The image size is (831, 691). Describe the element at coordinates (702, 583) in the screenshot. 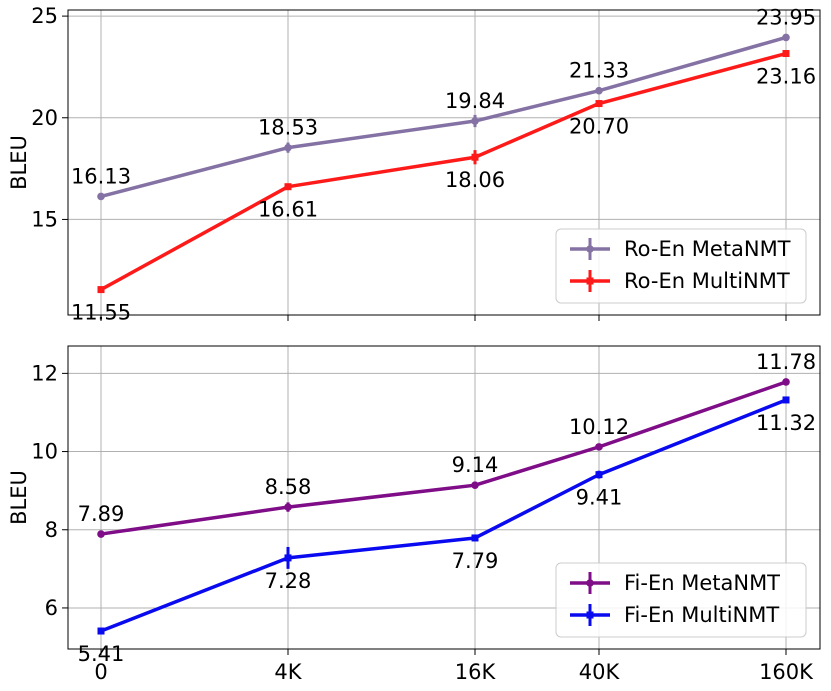

I see `legend-label: Fi-En MetaNMT` at that location.